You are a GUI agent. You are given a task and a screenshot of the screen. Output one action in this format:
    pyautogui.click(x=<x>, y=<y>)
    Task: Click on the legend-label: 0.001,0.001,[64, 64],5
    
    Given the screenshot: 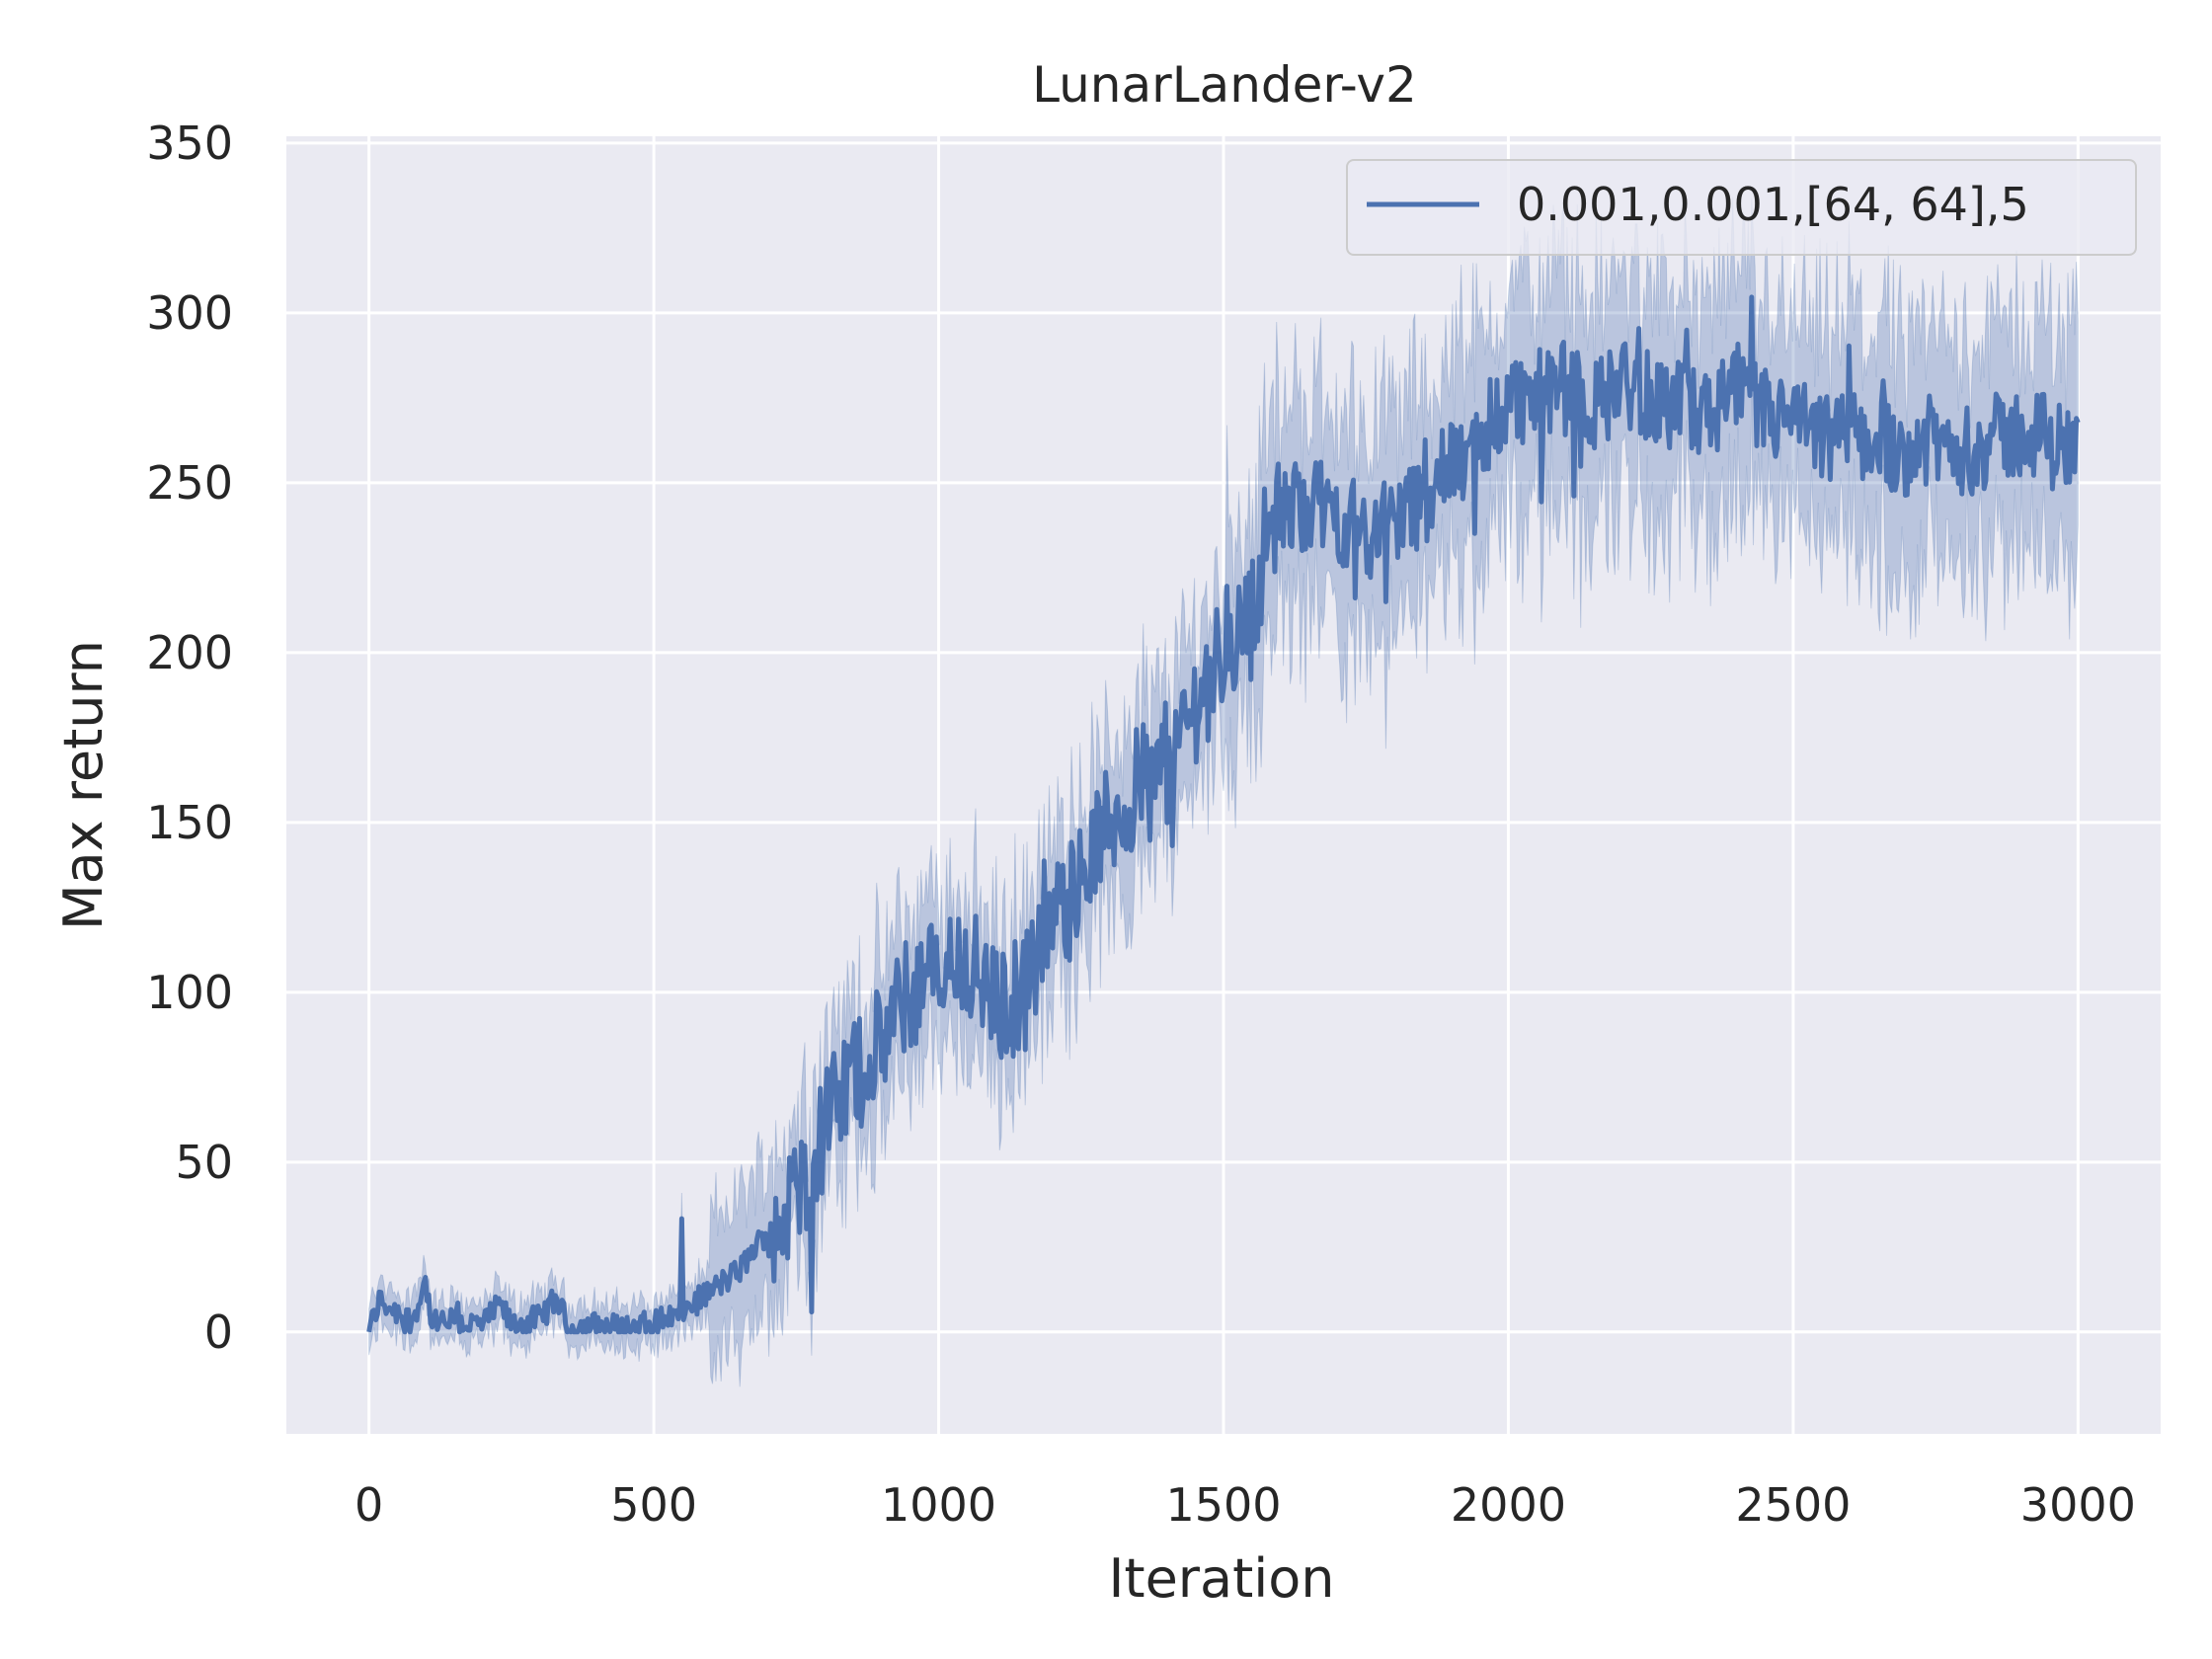 What is the action you would take?
    pyautogui.click(x=1773, y=205)
    